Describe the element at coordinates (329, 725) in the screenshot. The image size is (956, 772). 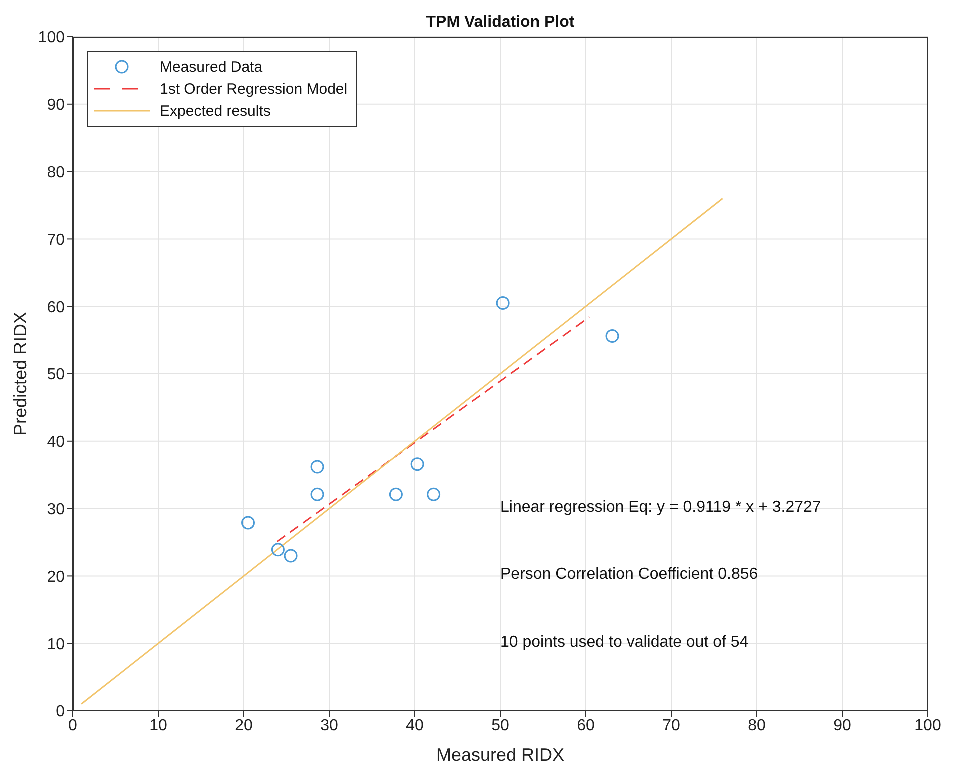
I see `x-tick-label: 30` at that location.